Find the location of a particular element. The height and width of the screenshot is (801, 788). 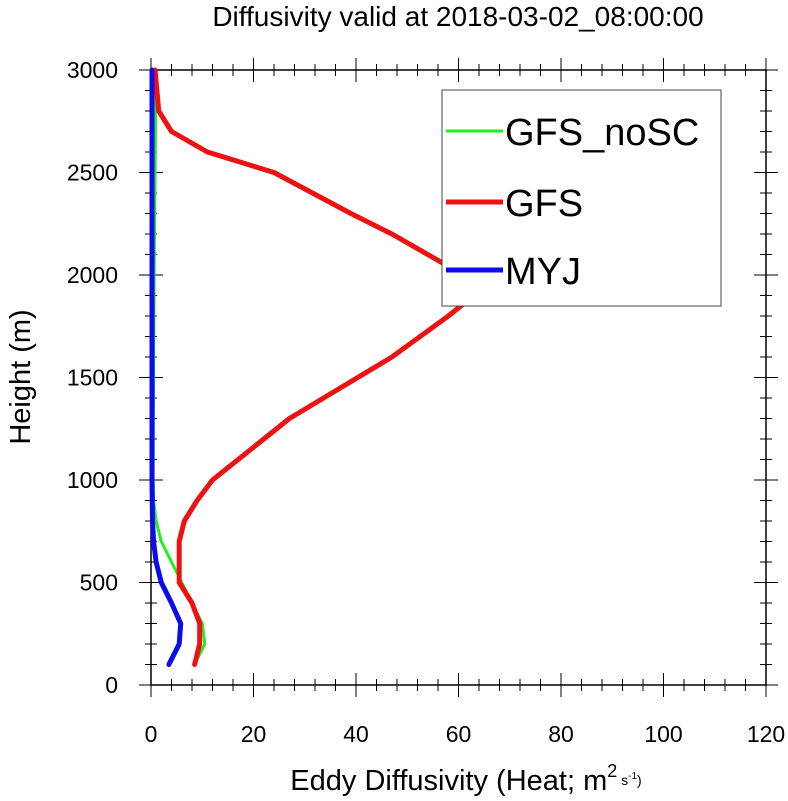

x-tick-label: 60 is located at coordinates (459, 734).